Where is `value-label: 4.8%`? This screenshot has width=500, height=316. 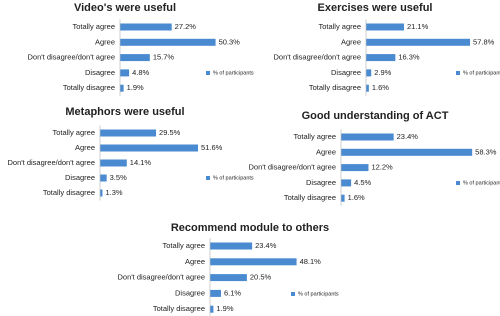
value-label: 4.8% is located at coordinates (140, 72).